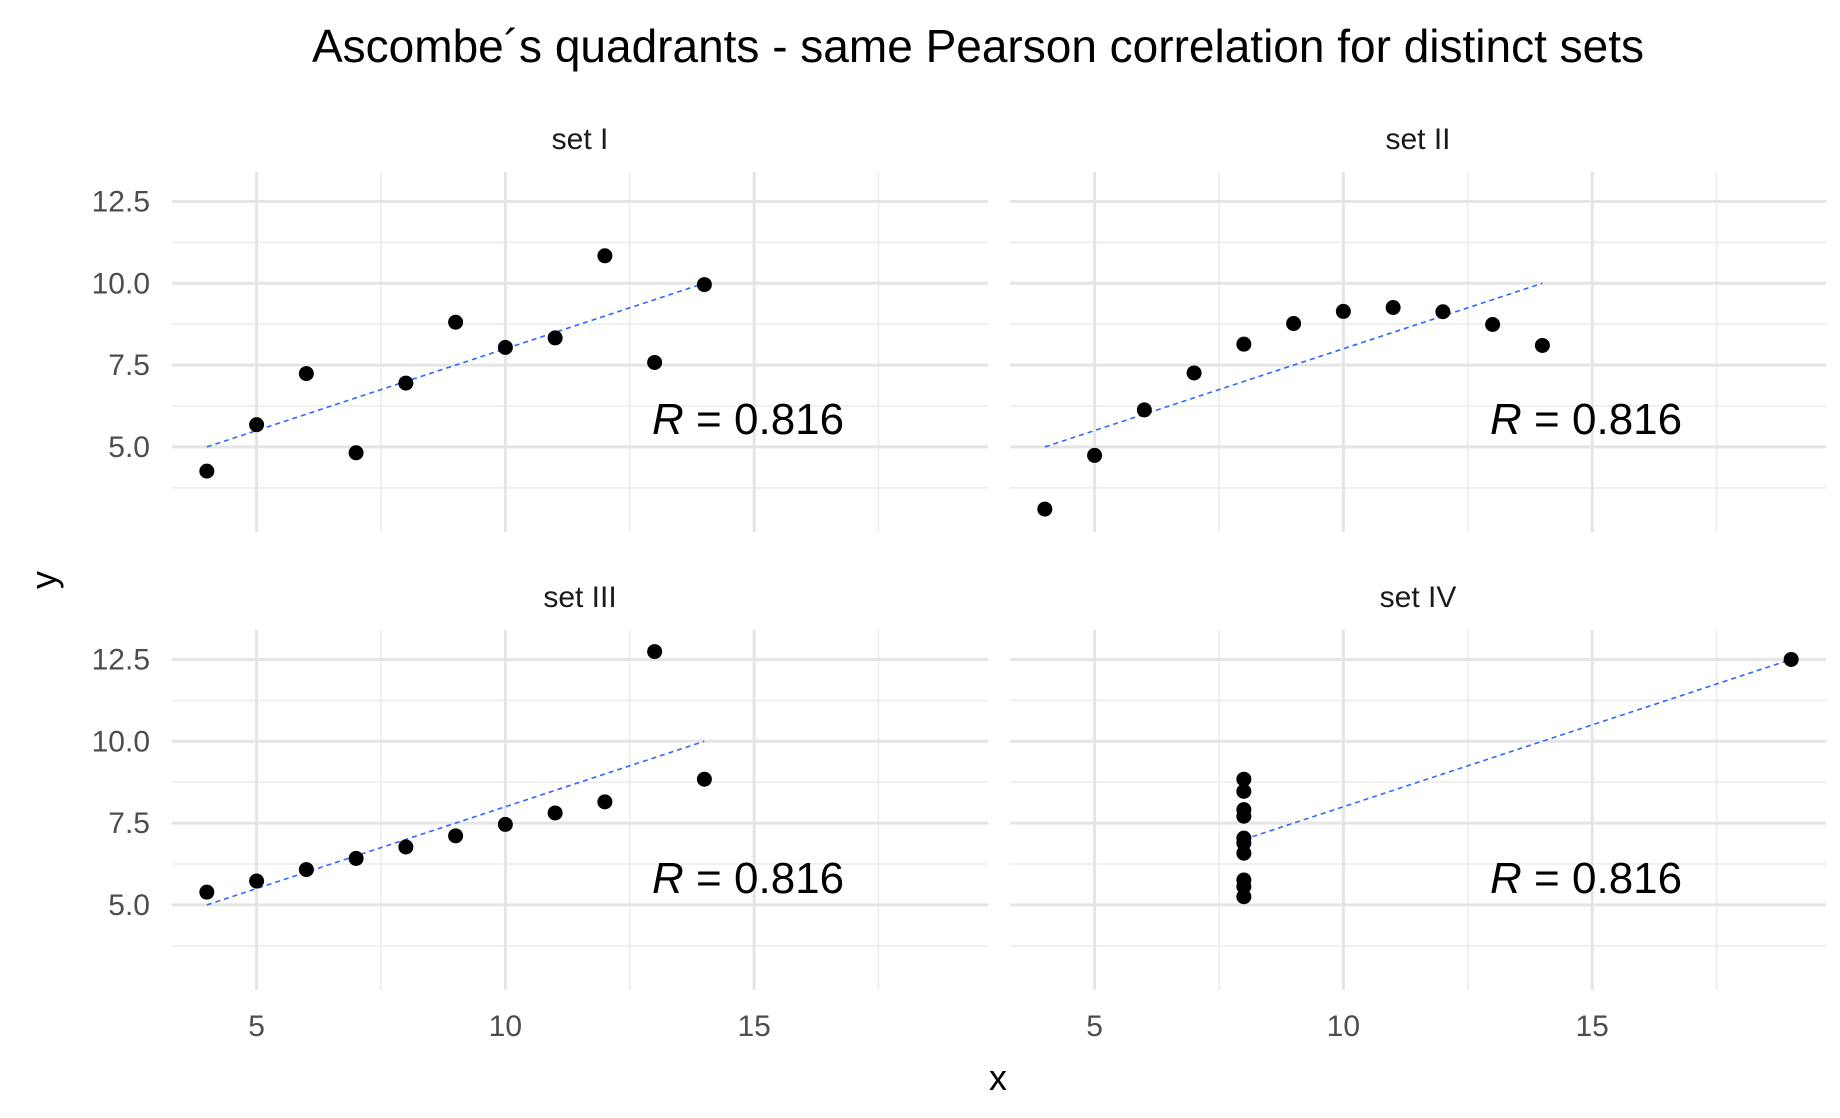 The image size is (1840, 1118). I want to click on x-axis-ticks-right: 5 10 15, so click(1347, 1026).